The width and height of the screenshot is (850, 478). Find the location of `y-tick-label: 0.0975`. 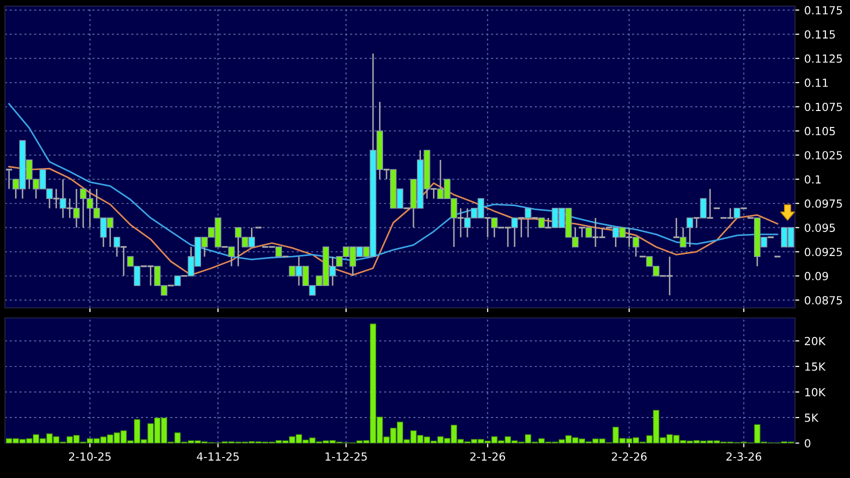

y-tick-label: 0.0975 is located at coordinates (823, 203).